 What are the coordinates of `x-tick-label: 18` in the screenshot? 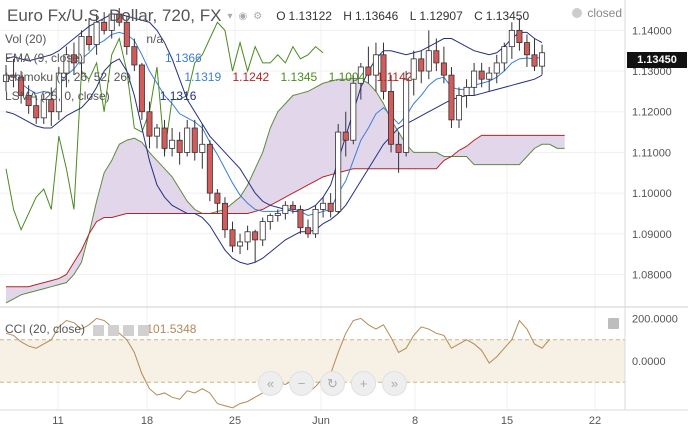 It's located at (147, 421).